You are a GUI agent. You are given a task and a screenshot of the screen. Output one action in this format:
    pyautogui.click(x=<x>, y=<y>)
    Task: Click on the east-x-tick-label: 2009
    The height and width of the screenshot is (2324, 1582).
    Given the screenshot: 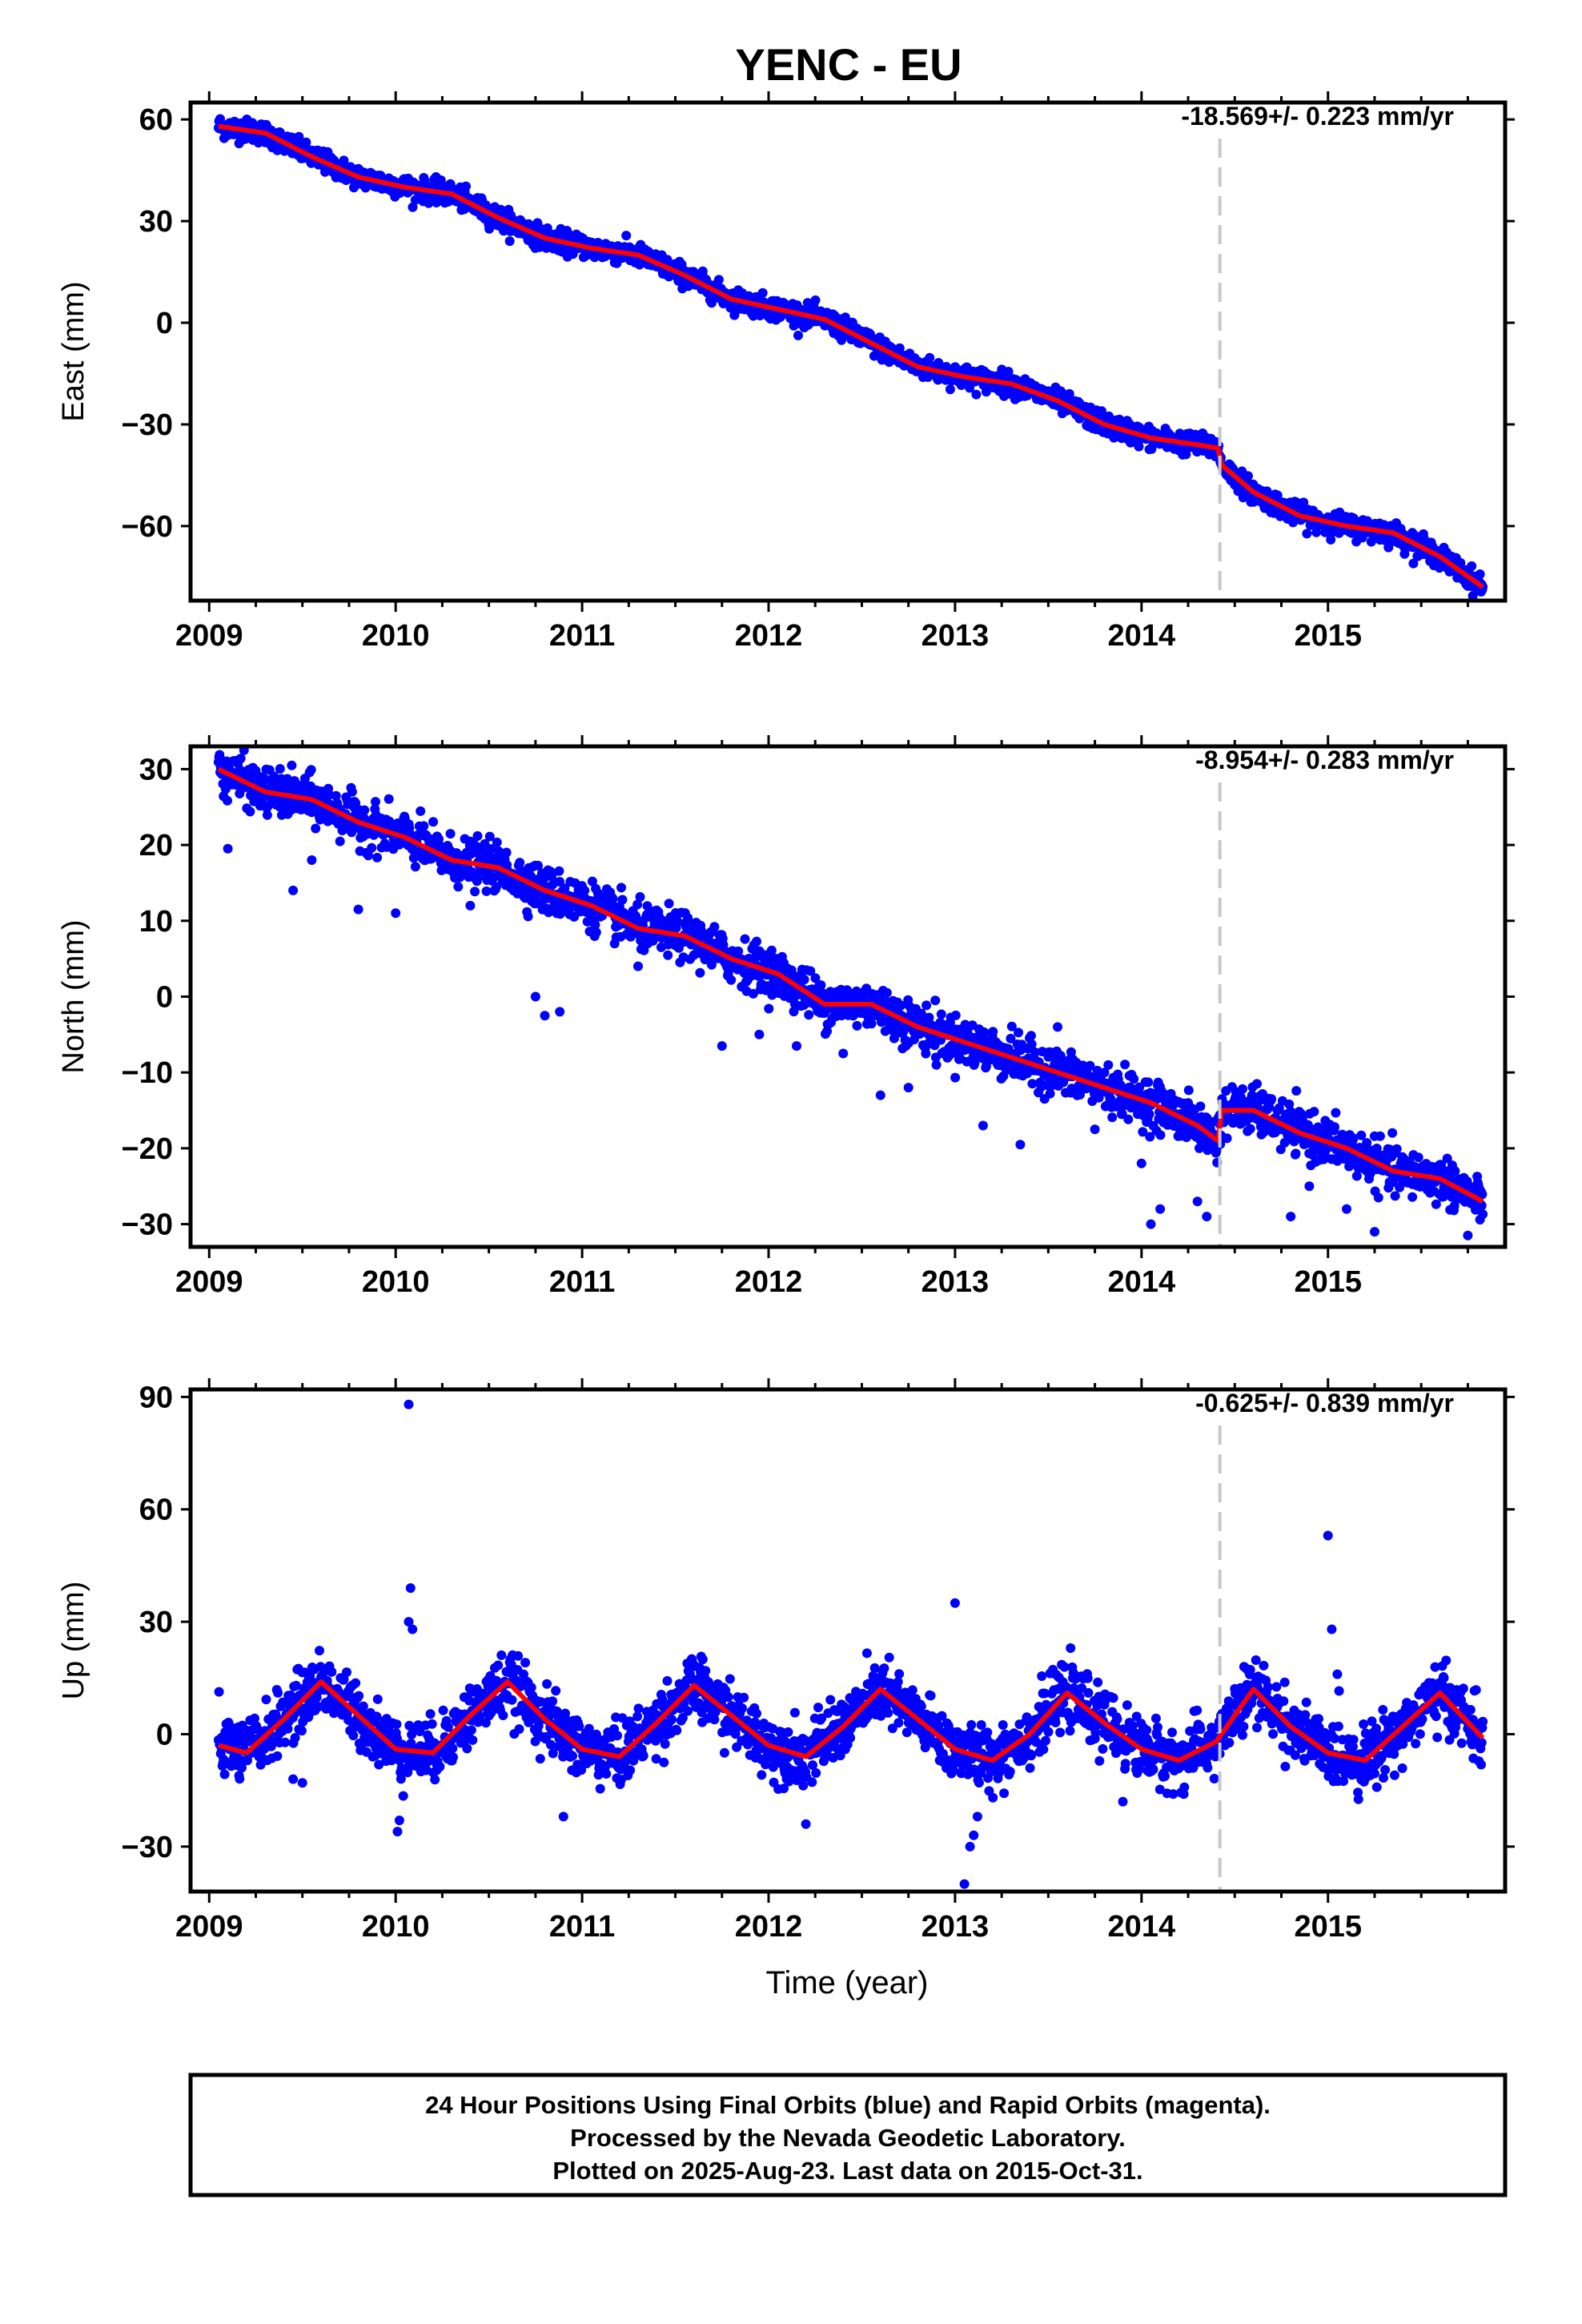 What is the action you would take?
    pyautogui.click(x=209, y=636)
    